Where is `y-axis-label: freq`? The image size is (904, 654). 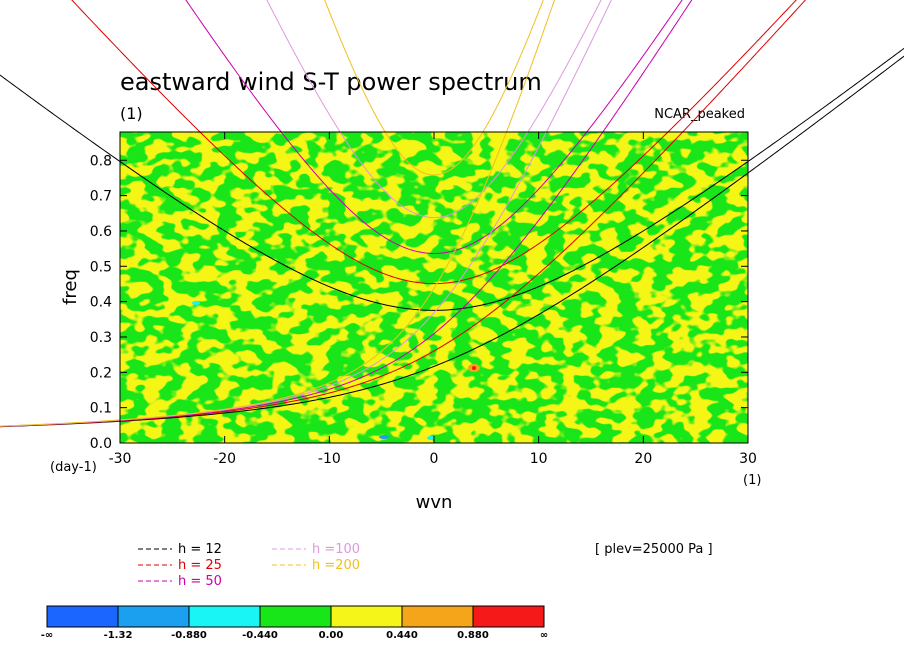
y-axis-label: freq is located at coordinates (70, 287).